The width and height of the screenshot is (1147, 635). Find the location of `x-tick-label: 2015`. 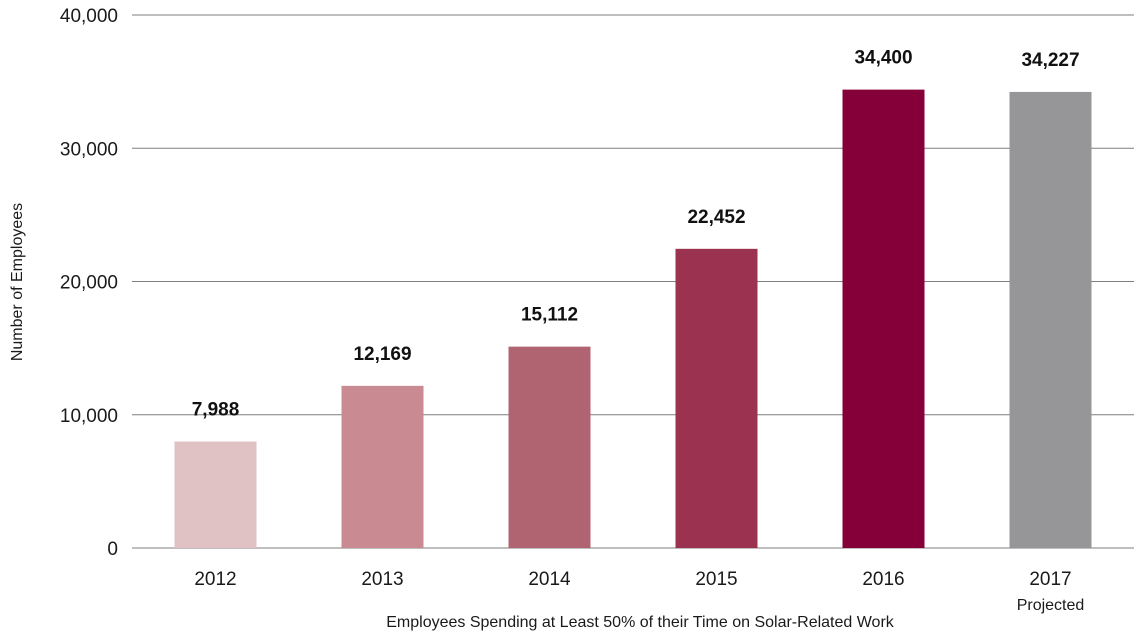

x-tick-label: 2015 is located at coordinates (716, 579).